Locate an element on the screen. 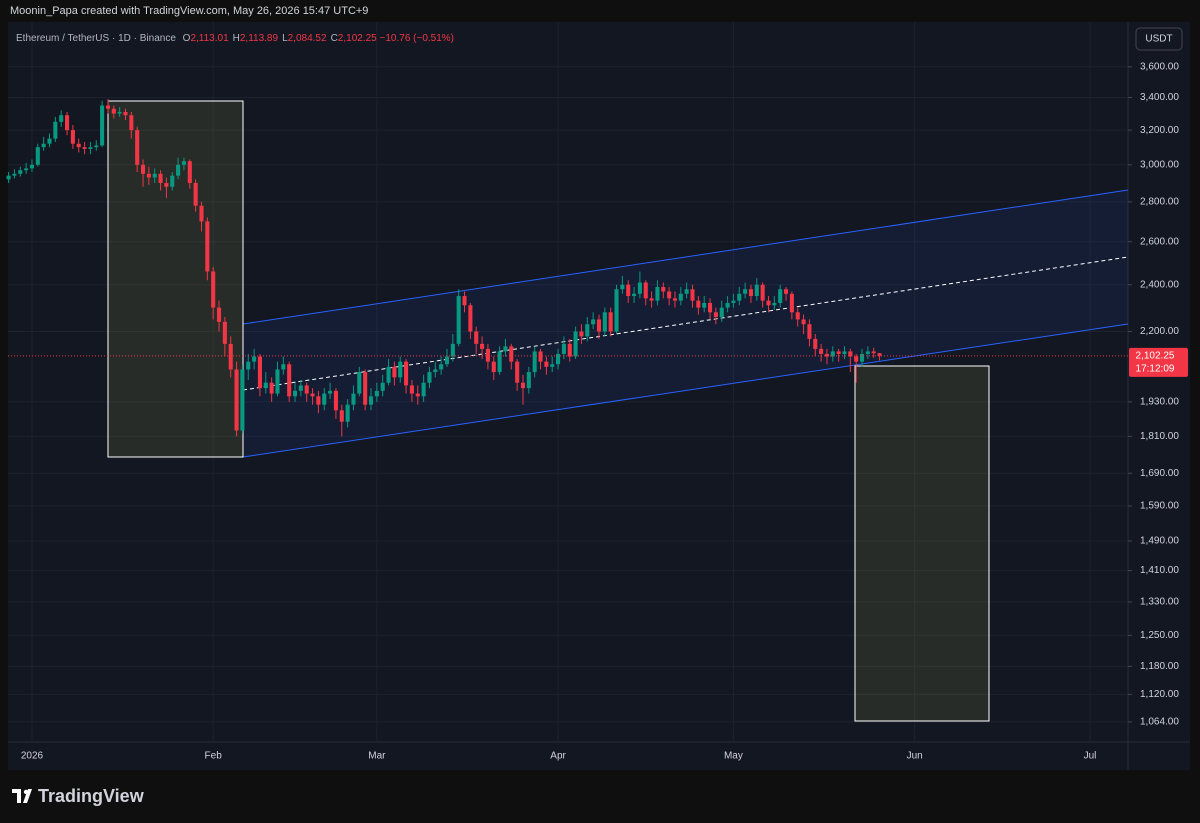 This screenshot has height=823, width=1200. y-tick-label: 1,250.00 is located at coordinates (1159, 635).